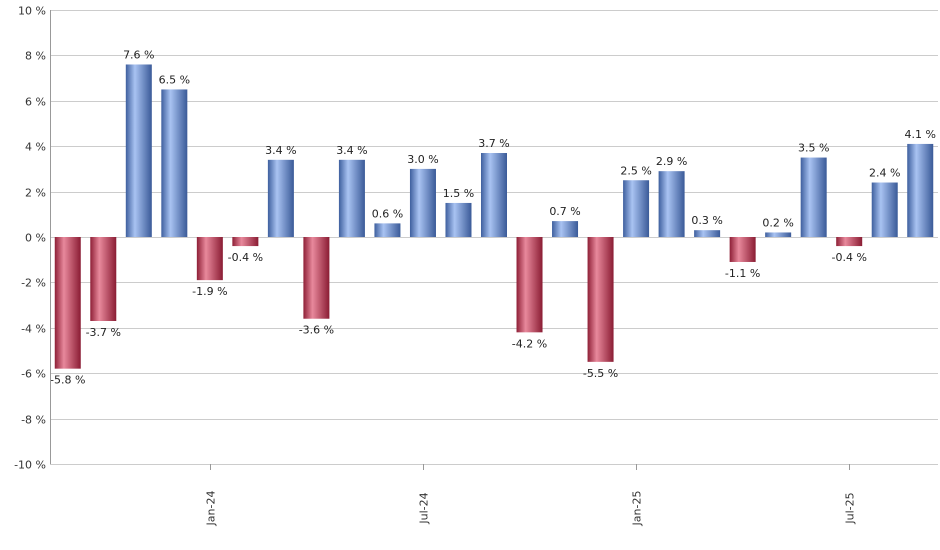 This screenshot has width=940, height=550. Describe the element at coordinates (35, 193) in the screenshot. I see `y-tick-label: 2 %` at that location.